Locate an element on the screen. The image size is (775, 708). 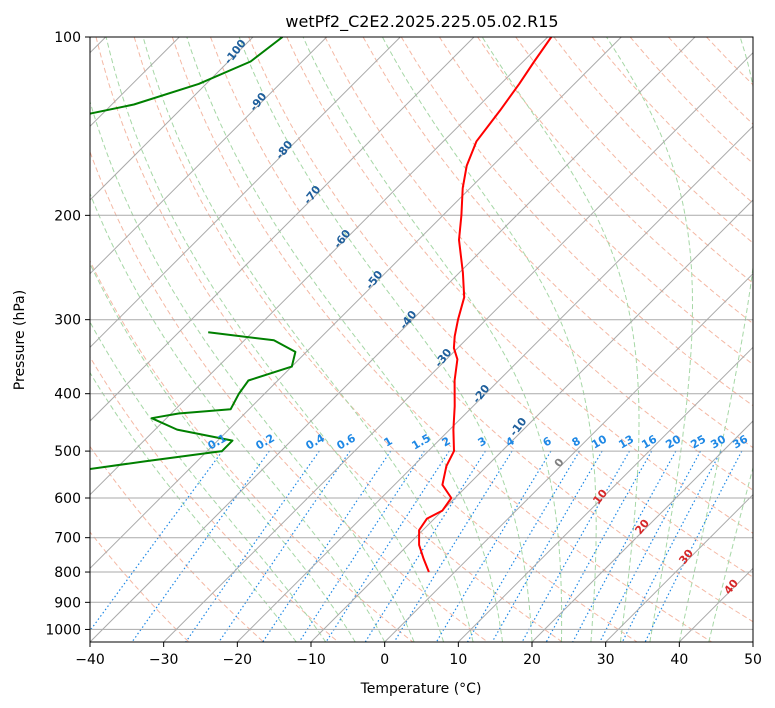
moist-adiabat-label: -90 is located at coordinates (258, 102).